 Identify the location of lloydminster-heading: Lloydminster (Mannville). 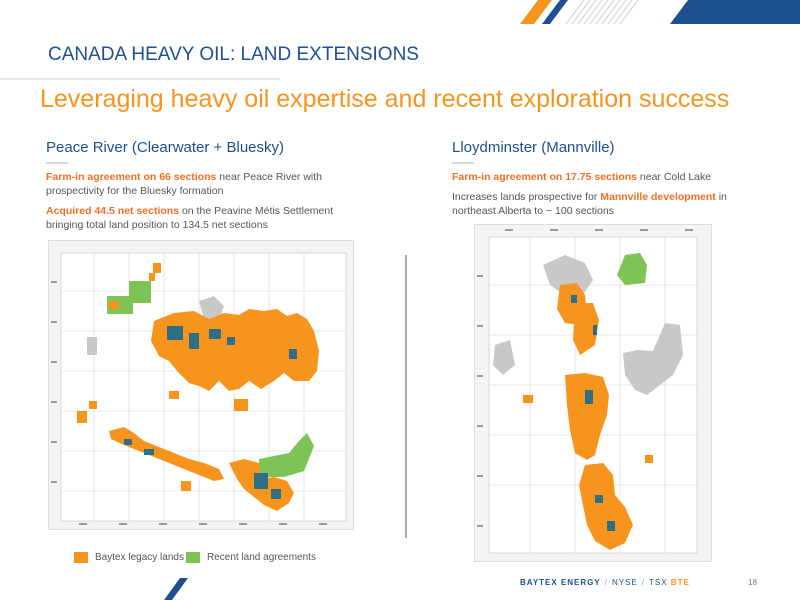
(533, 147).